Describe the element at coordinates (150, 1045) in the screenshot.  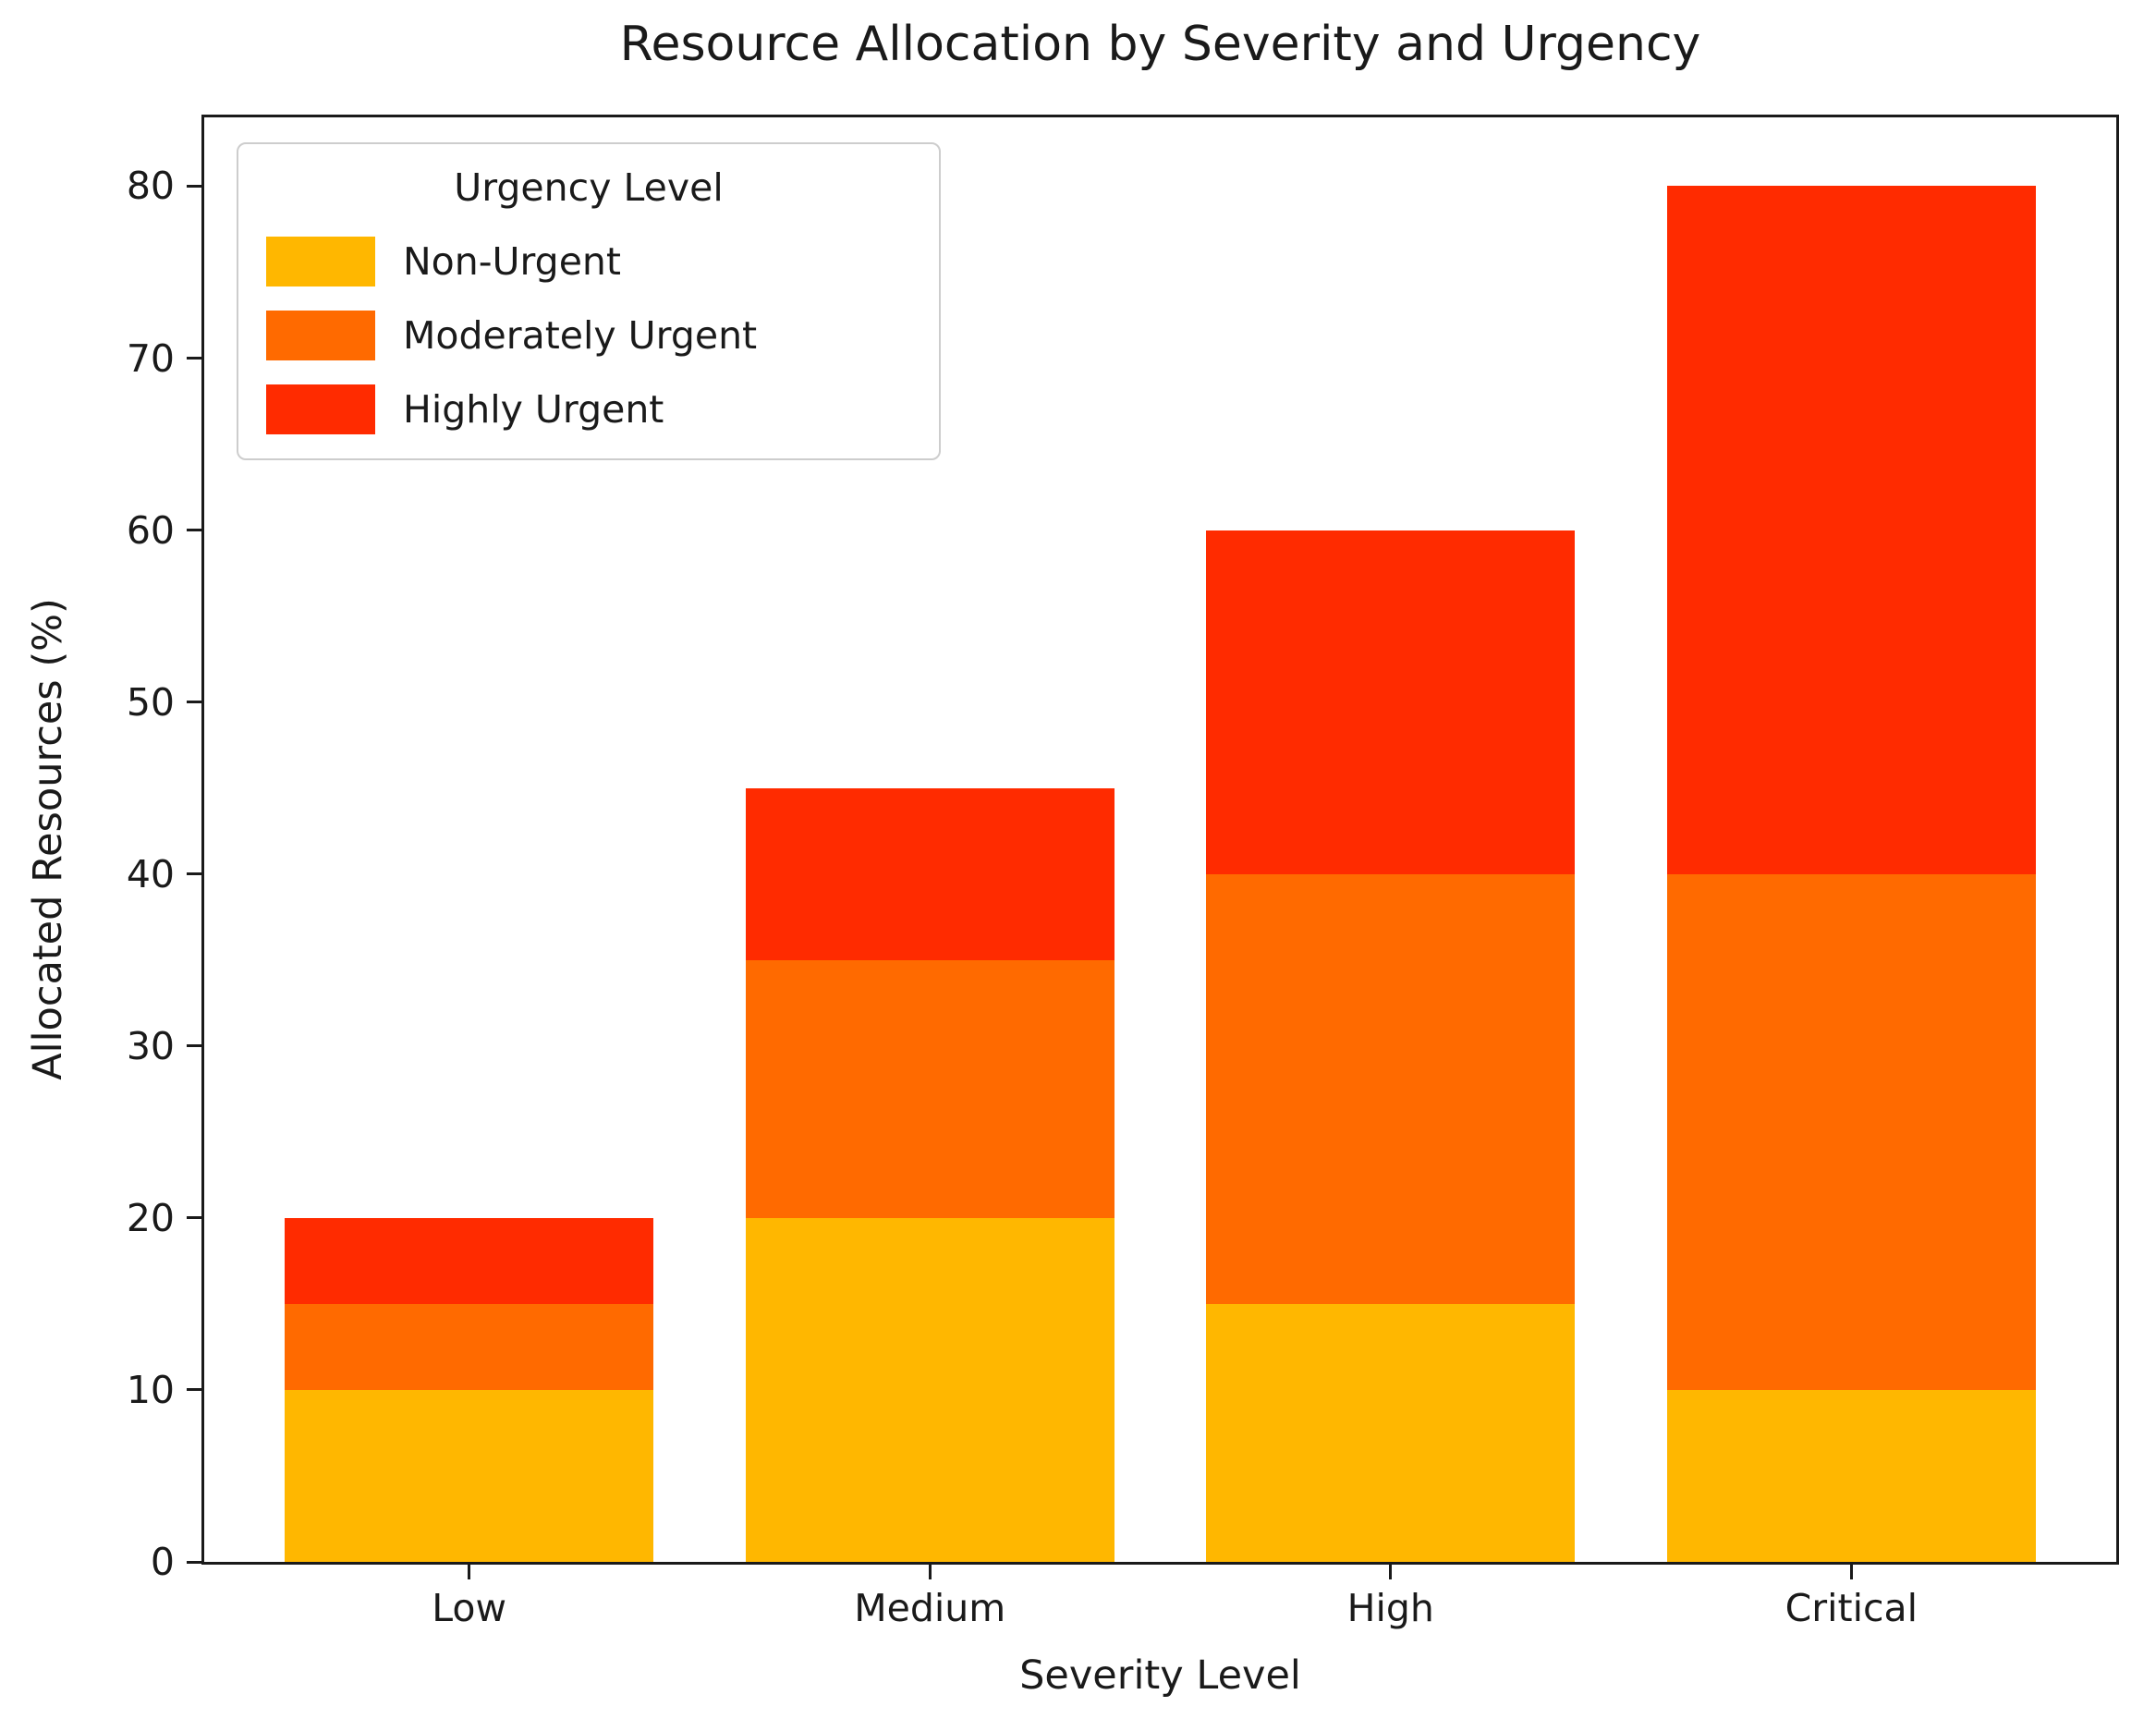
I see `y-tick-label: 30` at that location.